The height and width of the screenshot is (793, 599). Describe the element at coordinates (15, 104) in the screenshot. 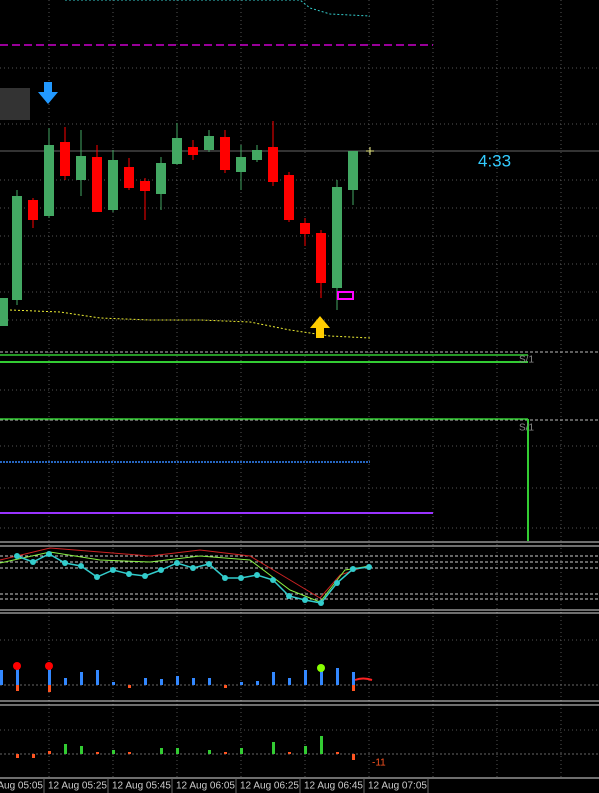

I see `label-box` at that location.